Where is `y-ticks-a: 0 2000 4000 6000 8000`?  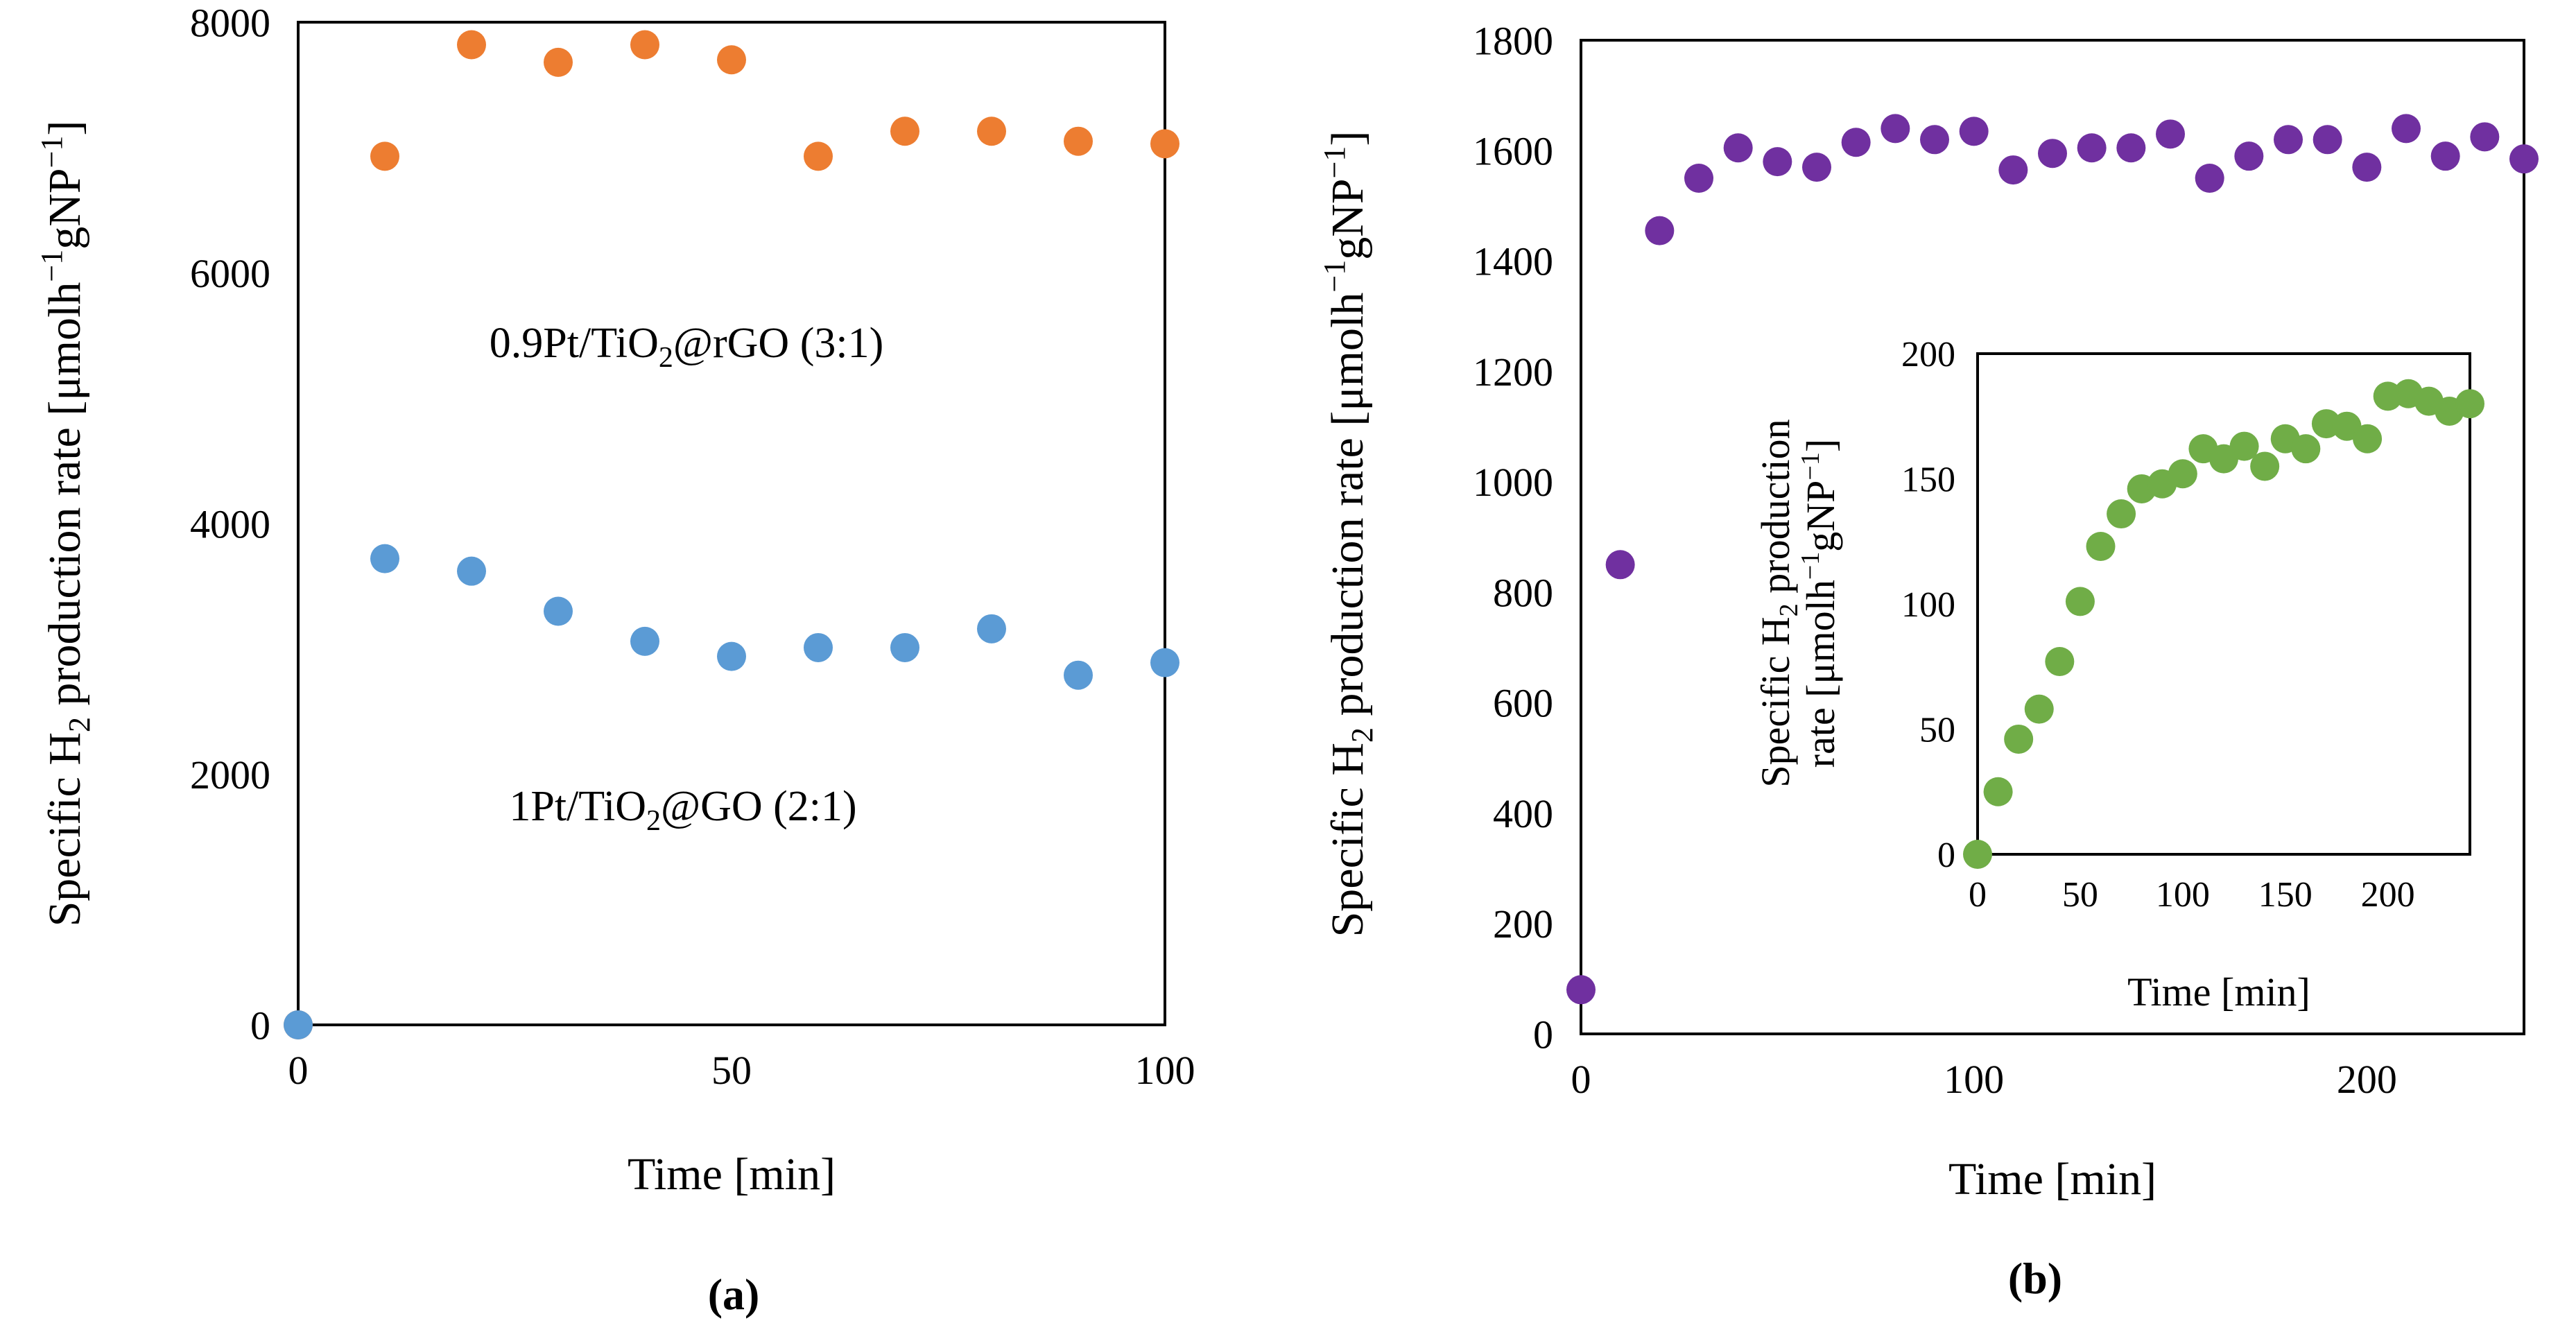
y-ticks-a: 0 2000 4000 6000 8000 is located at coordinates (230, 524).